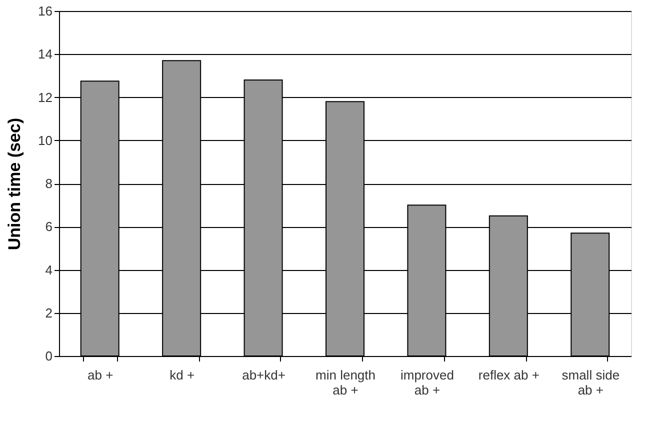 The height and width of the screenshot is (445, 661). I want to click on y-tick-label: 10, so click(45, 140).